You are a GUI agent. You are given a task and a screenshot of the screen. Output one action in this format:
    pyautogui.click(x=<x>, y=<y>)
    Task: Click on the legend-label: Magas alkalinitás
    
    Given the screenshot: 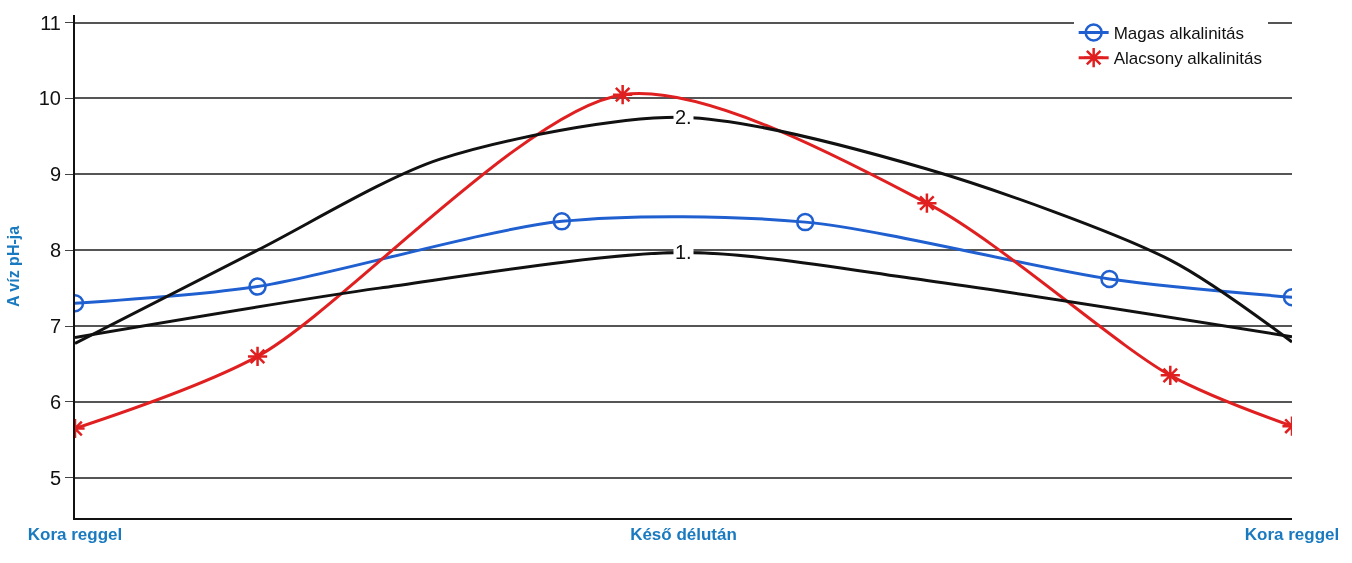 What is the action you would take?
    pyautogui.click(x=1179, y=34)
    